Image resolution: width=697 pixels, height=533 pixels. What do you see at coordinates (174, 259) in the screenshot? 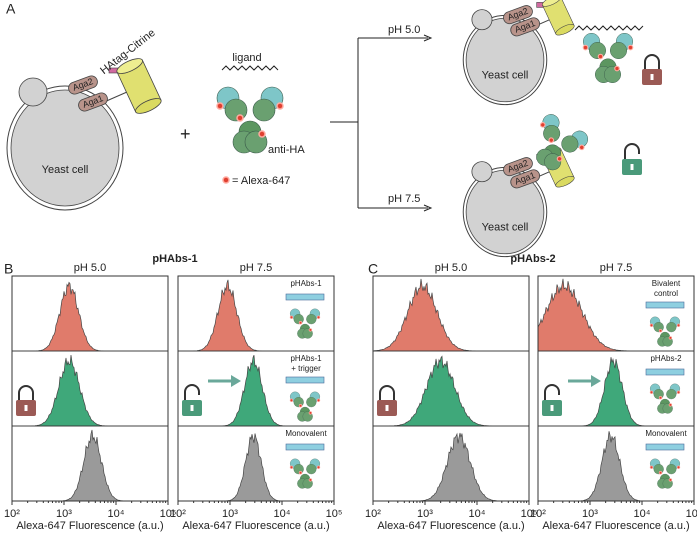
I see `panel-title: pHAbs-1` at bounding box center [174, 259].